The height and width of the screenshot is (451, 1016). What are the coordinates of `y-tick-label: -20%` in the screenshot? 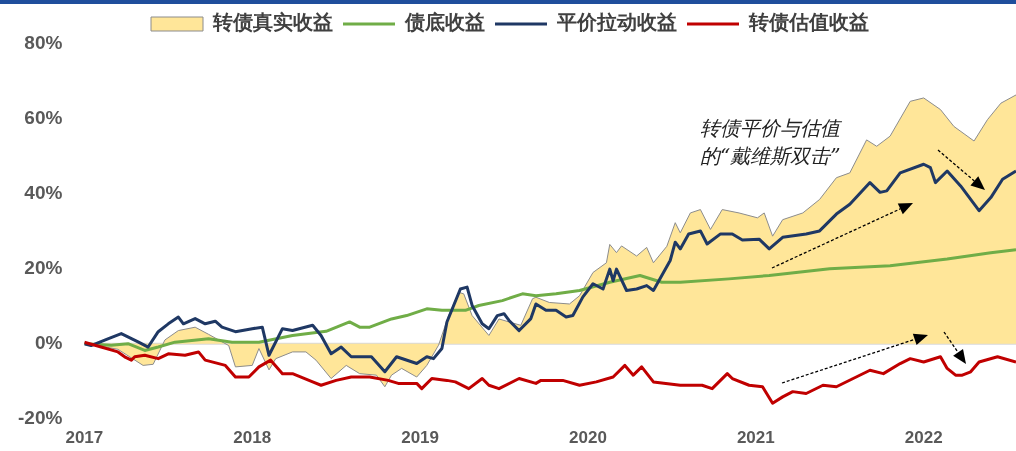 It's located at (40, 417).